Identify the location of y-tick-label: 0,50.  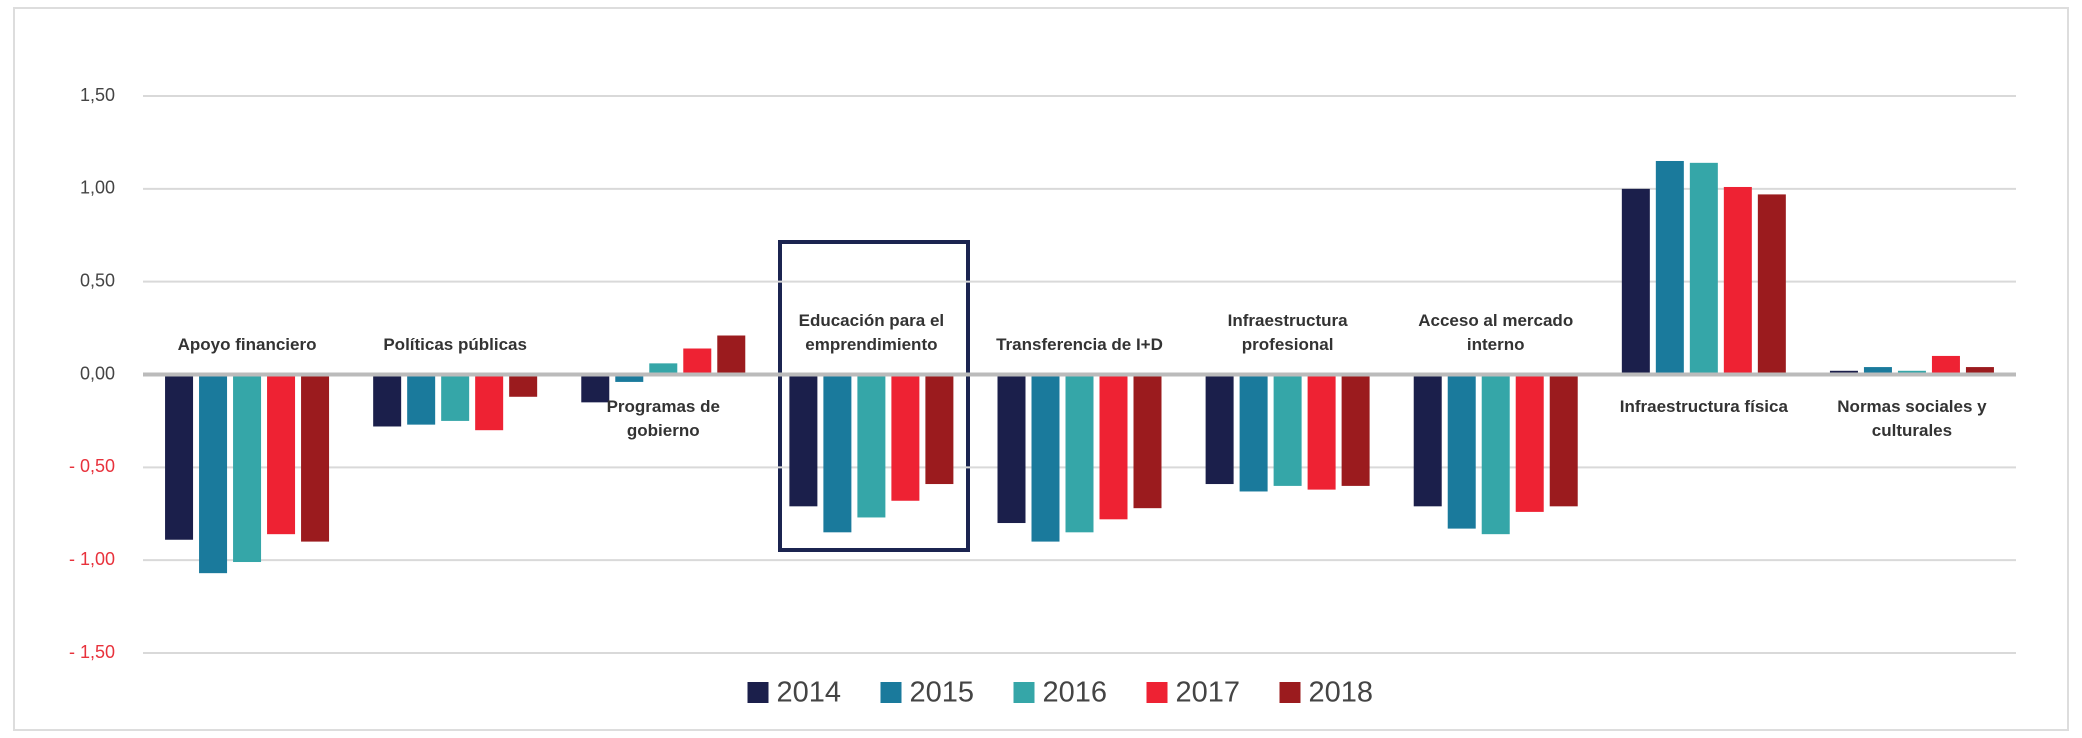
(97, 280).